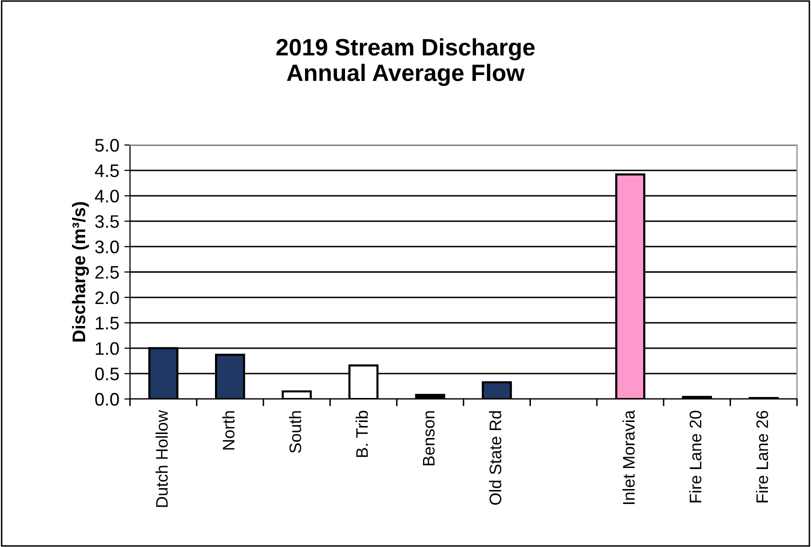  I want to click on x-tick-label: Old State Rd, so click(495, 458).